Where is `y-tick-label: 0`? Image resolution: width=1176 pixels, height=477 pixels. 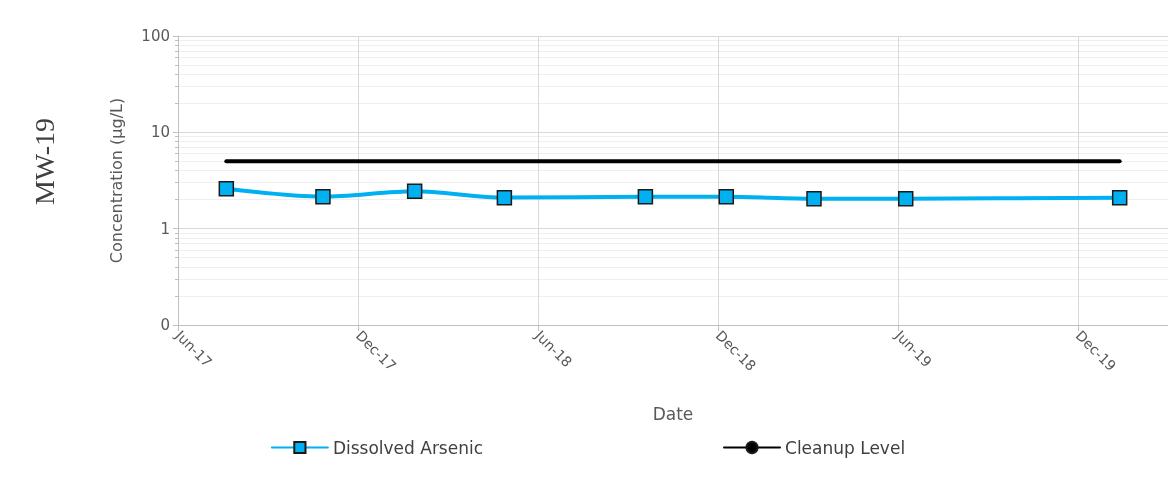 y-tick-label: 0 is located at coordinates (165, 325).